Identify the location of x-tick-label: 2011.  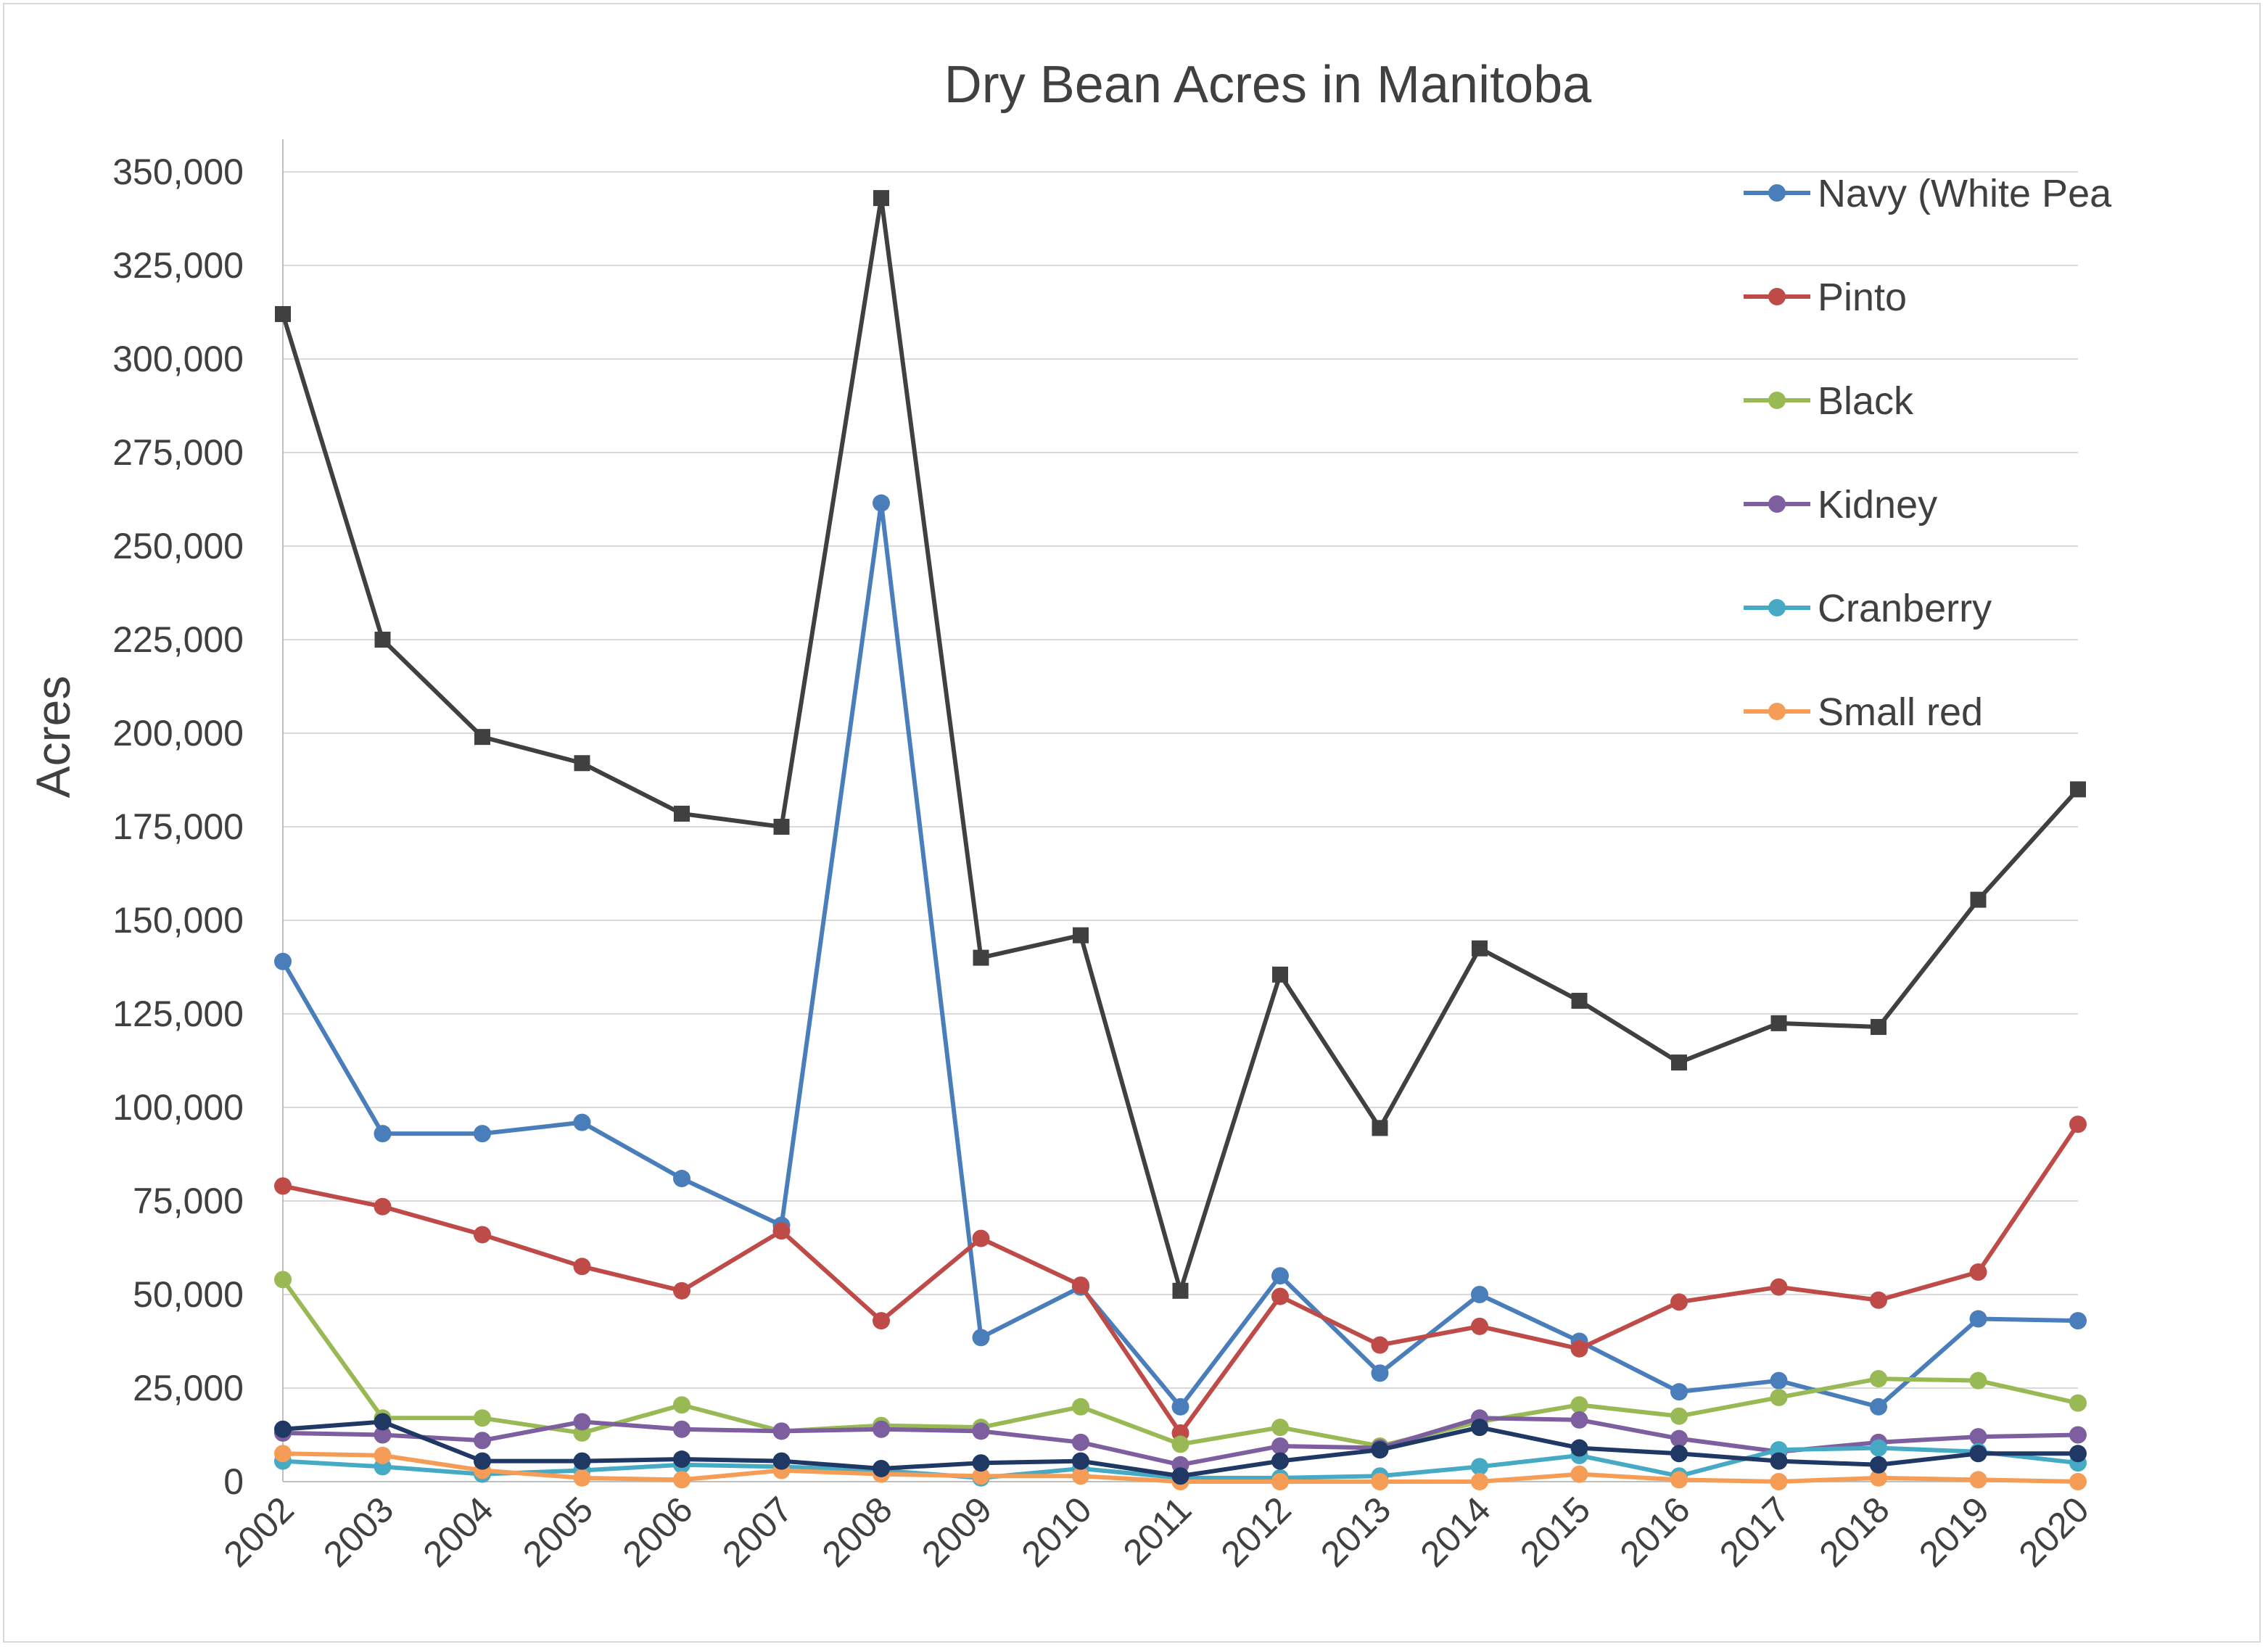
(1158, 1531).